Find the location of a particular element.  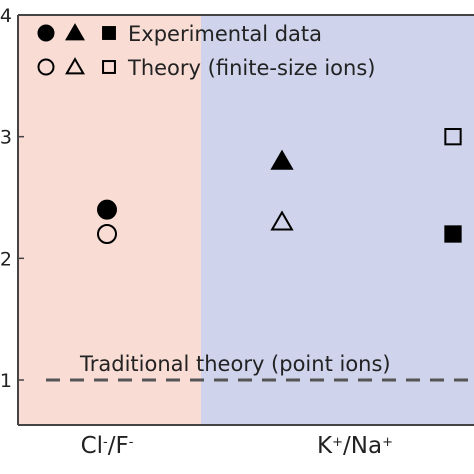

y-tick-label: 2 is located at coordinates (6, 259).